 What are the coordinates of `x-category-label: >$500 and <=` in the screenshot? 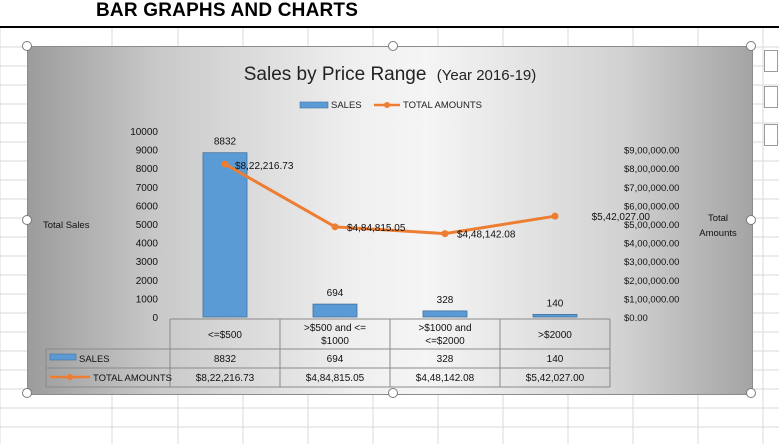 It's located at (335, 328).